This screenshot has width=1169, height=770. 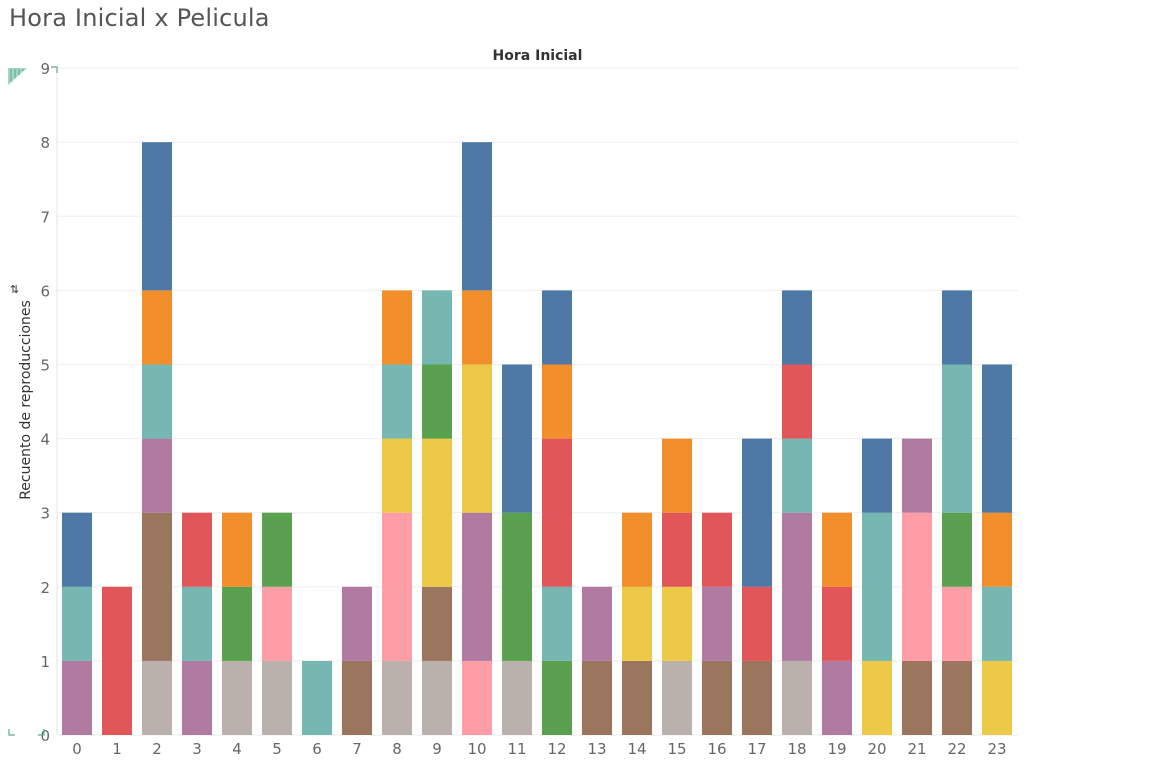 I want to click on x-tick-label: 3, so click(x=197, y=749).